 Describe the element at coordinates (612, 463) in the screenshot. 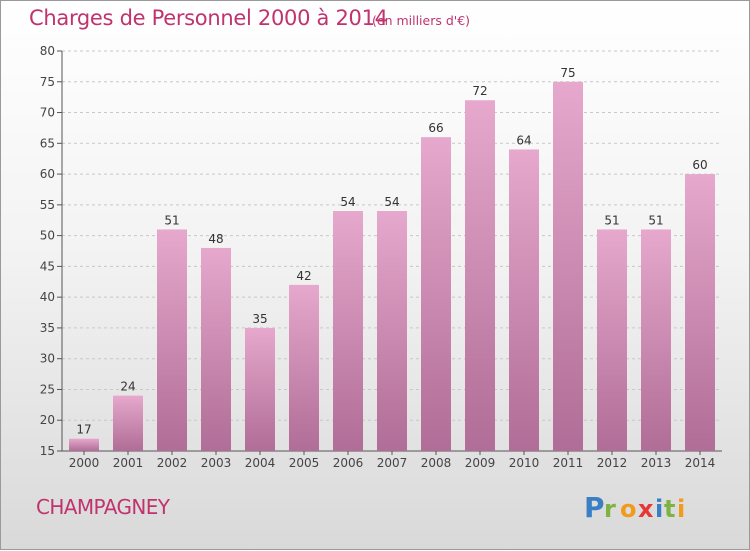

I see `x-tick-label: 2012` at that location.